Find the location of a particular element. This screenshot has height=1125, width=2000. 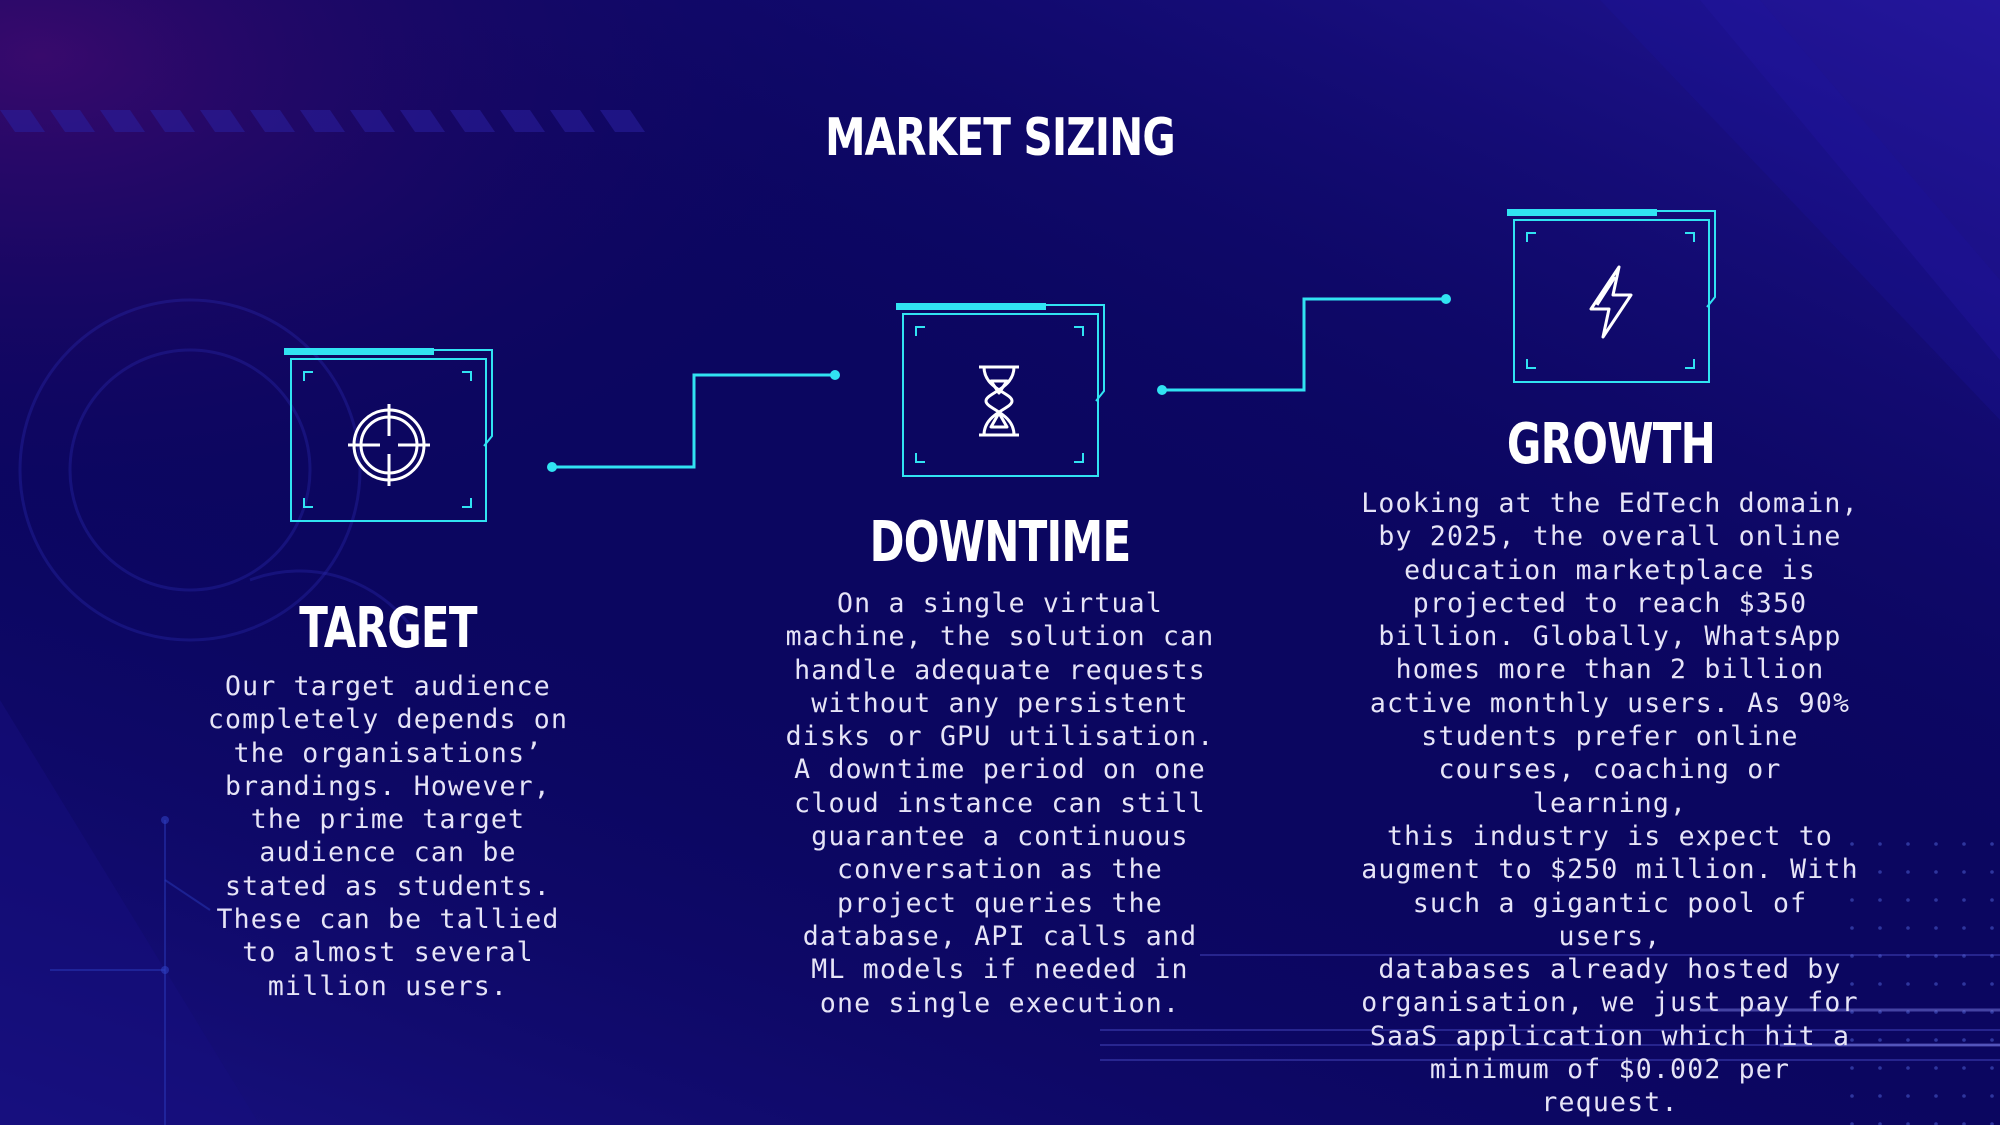

slide-title: MARKET SIZING is located at coordinates (1000, 138).